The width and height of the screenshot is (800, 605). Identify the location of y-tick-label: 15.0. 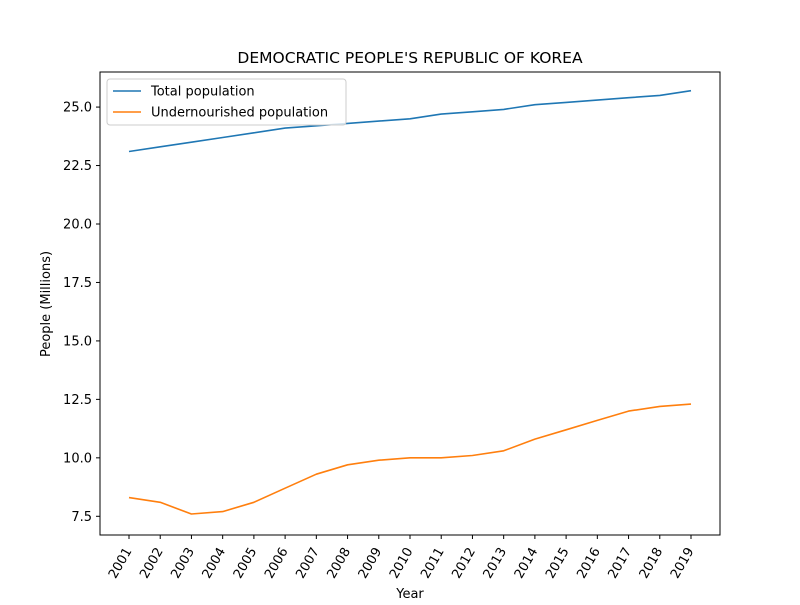
(77, 341).